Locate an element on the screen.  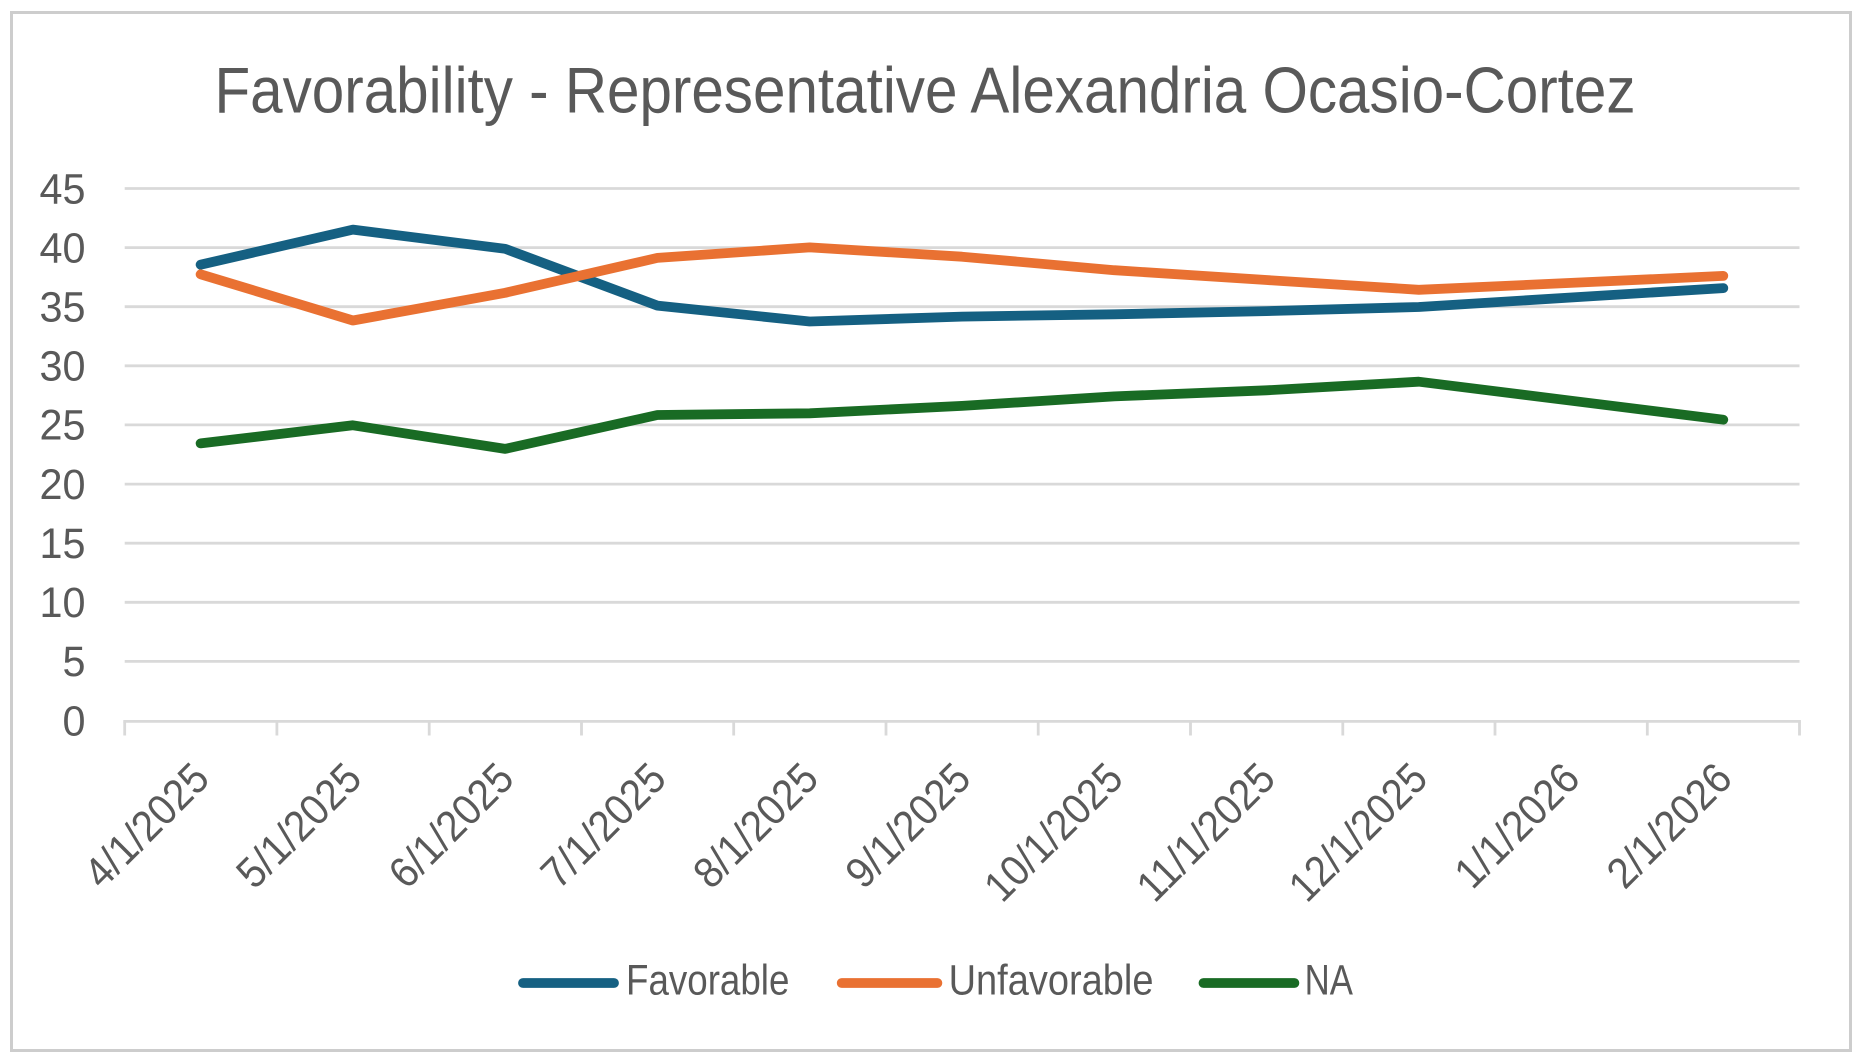
svg-text: NA is located at coordinates (1329, 981).